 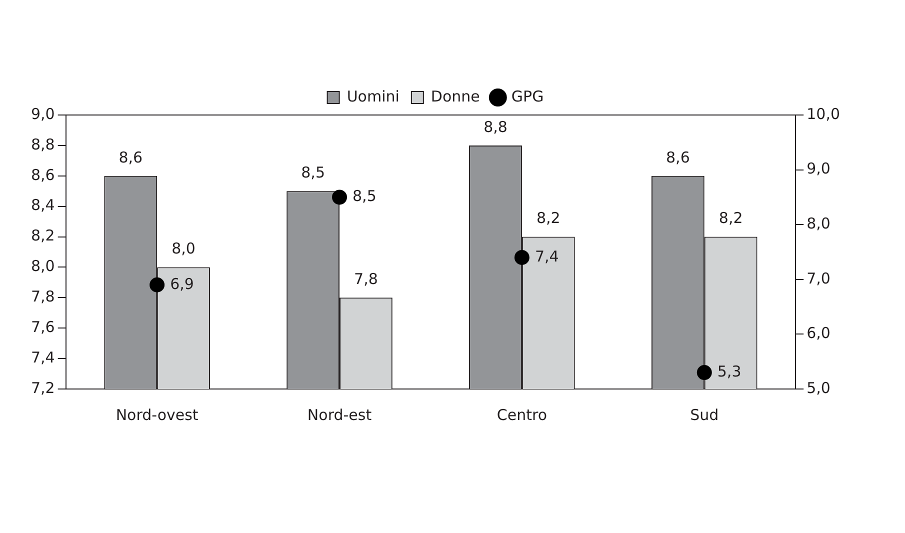 I want to click on y2-tick-label: 5,0, so click(x=818, y=387).